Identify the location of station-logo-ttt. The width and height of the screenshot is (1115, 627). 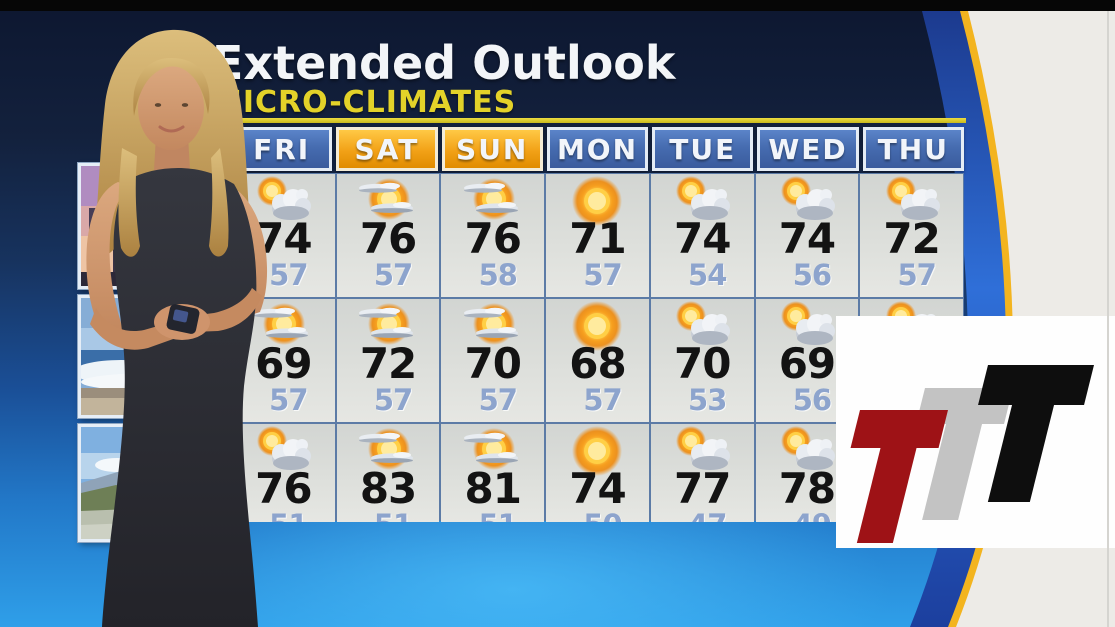
(972, 454).